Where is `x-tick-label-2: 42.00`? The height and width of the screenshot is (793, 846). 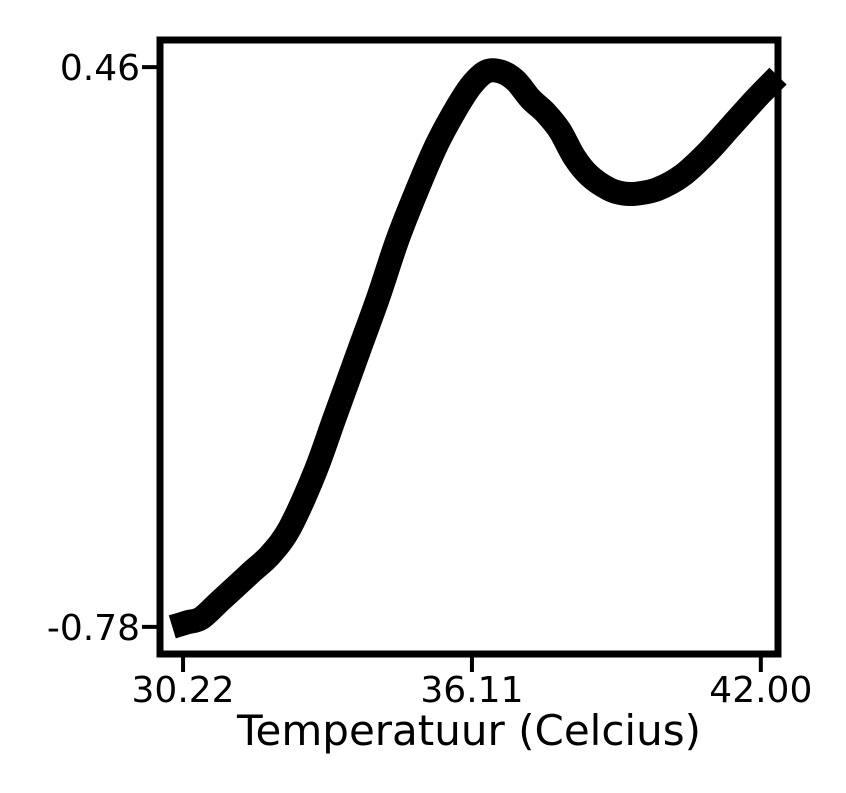 x-tick-label-2: 42.00 is located at coordinates (760, 690).